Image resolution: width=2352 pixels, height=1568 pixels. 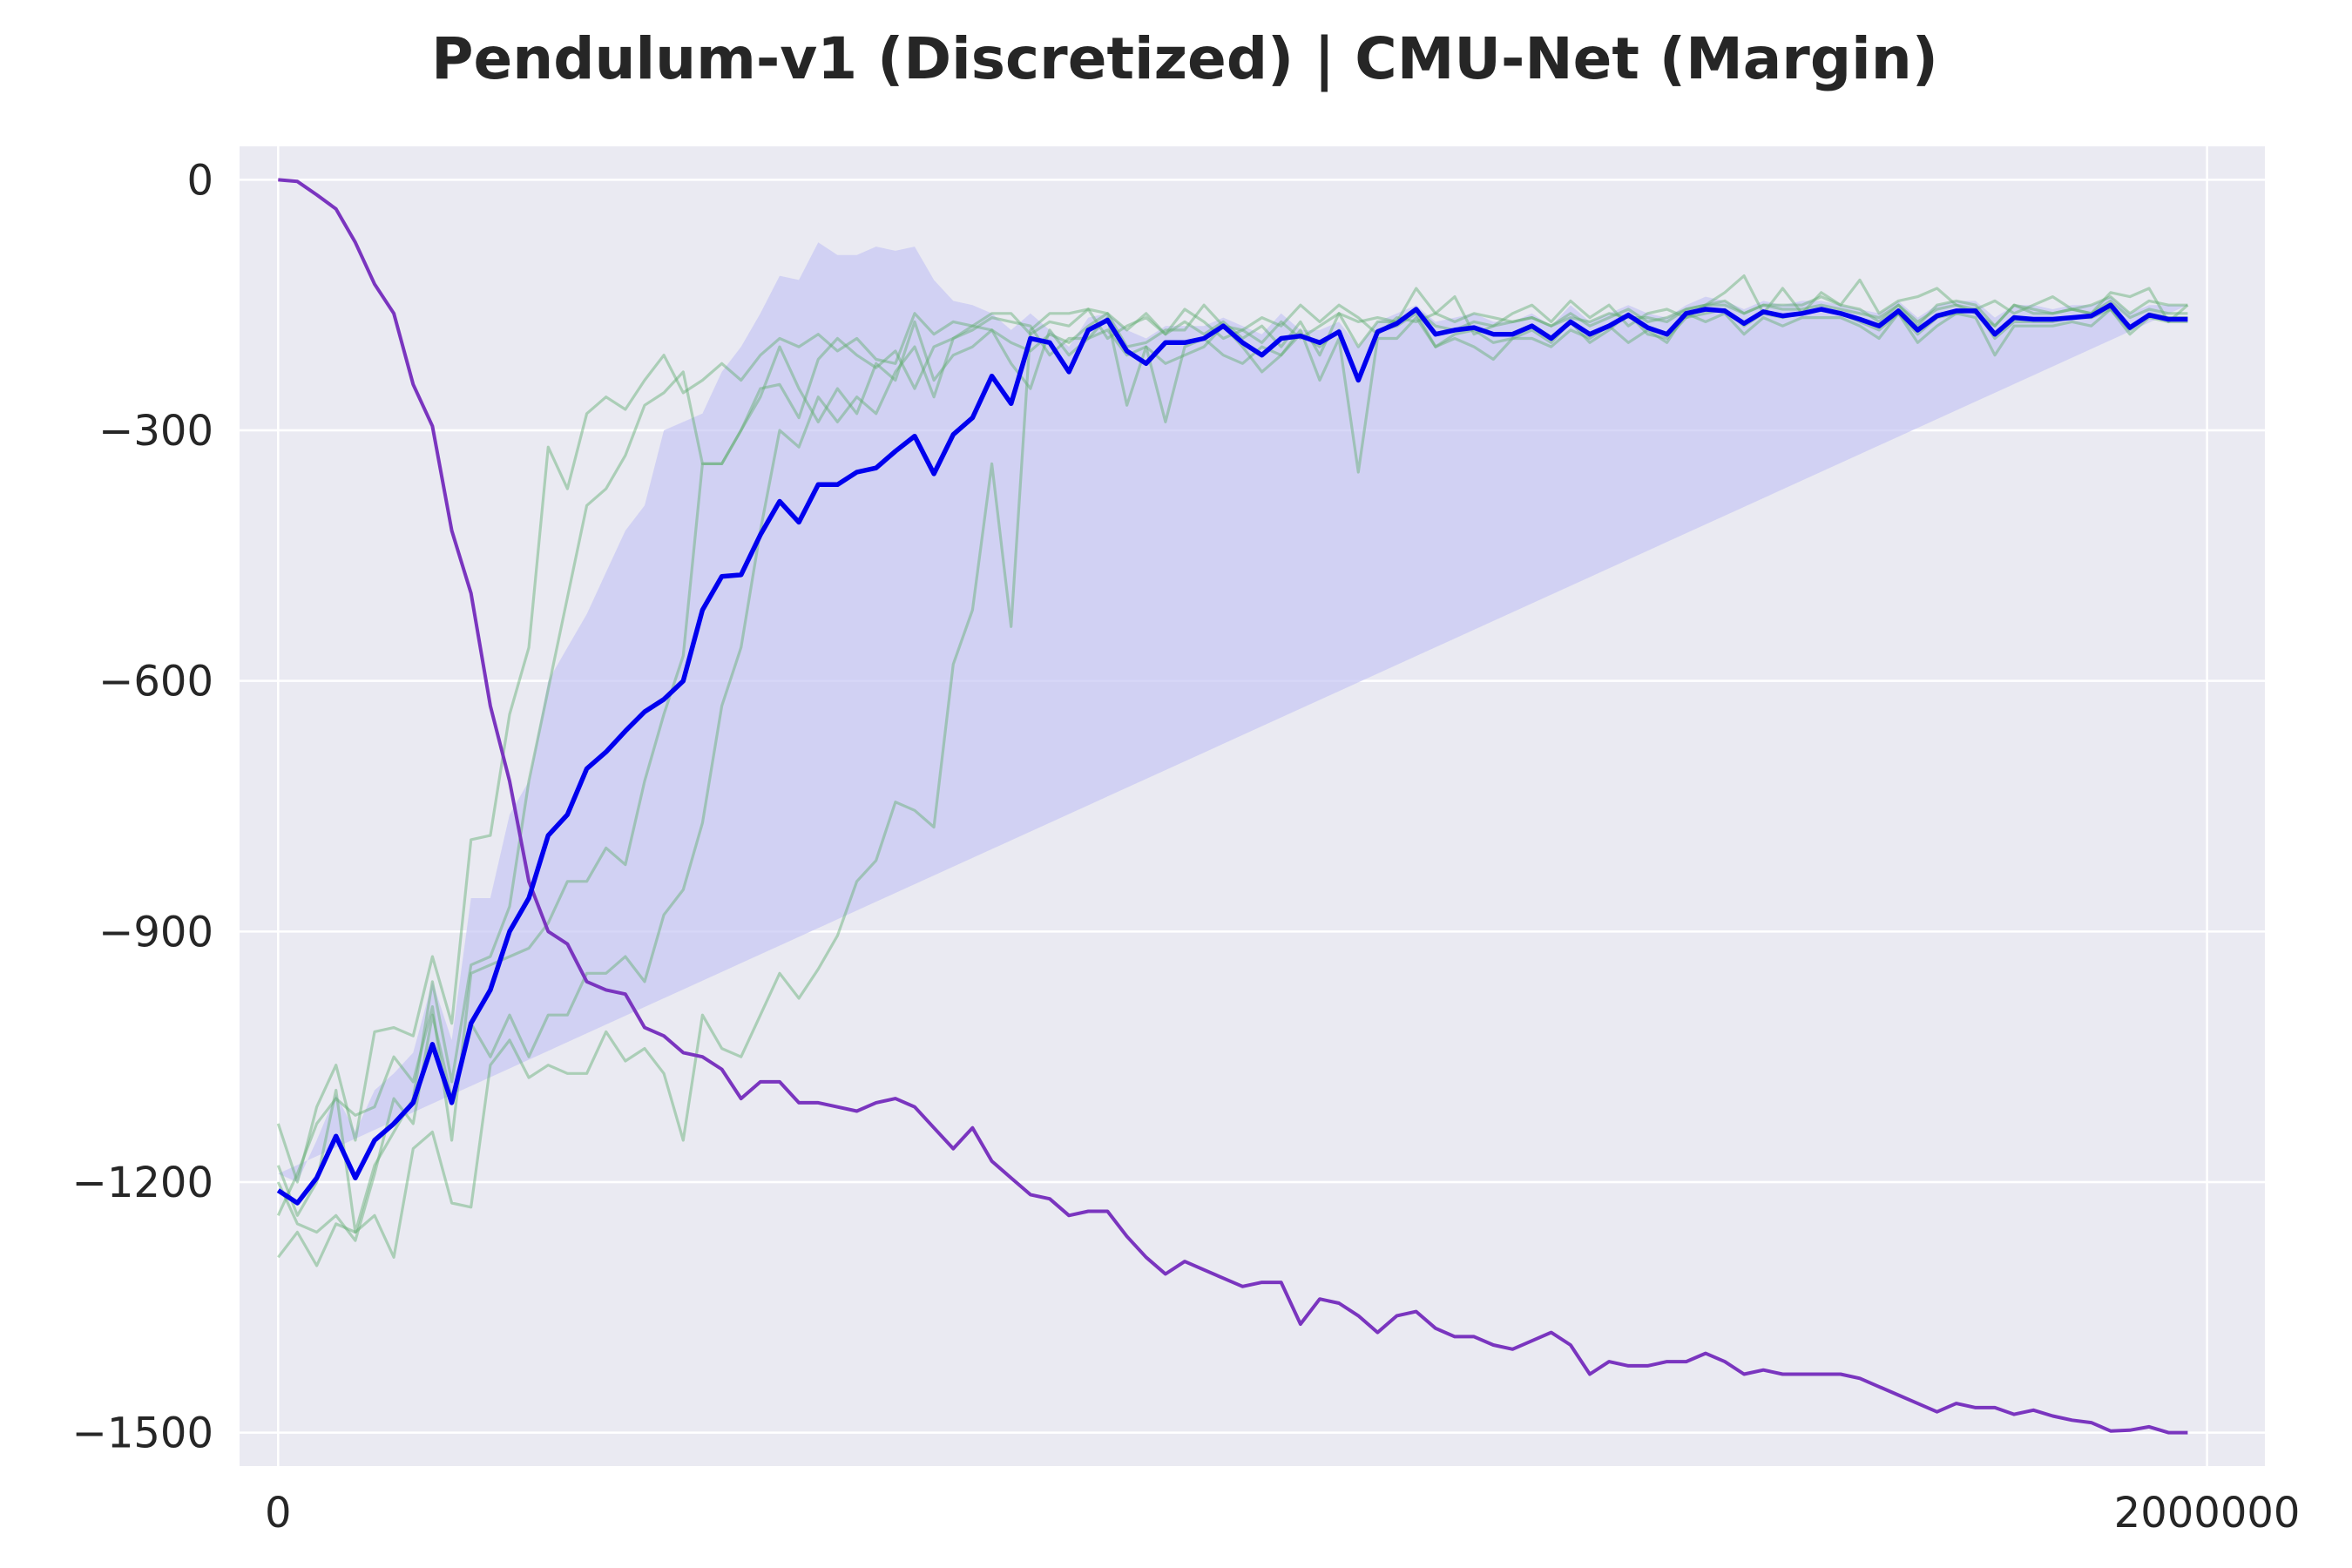 I want to click on y-tick-label-3: −900, so click(x=155, y=932).